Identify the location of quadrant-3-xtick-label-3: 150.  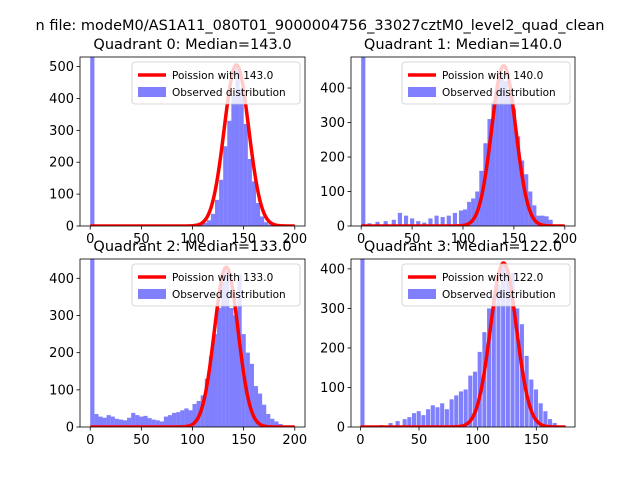
(536, 440).